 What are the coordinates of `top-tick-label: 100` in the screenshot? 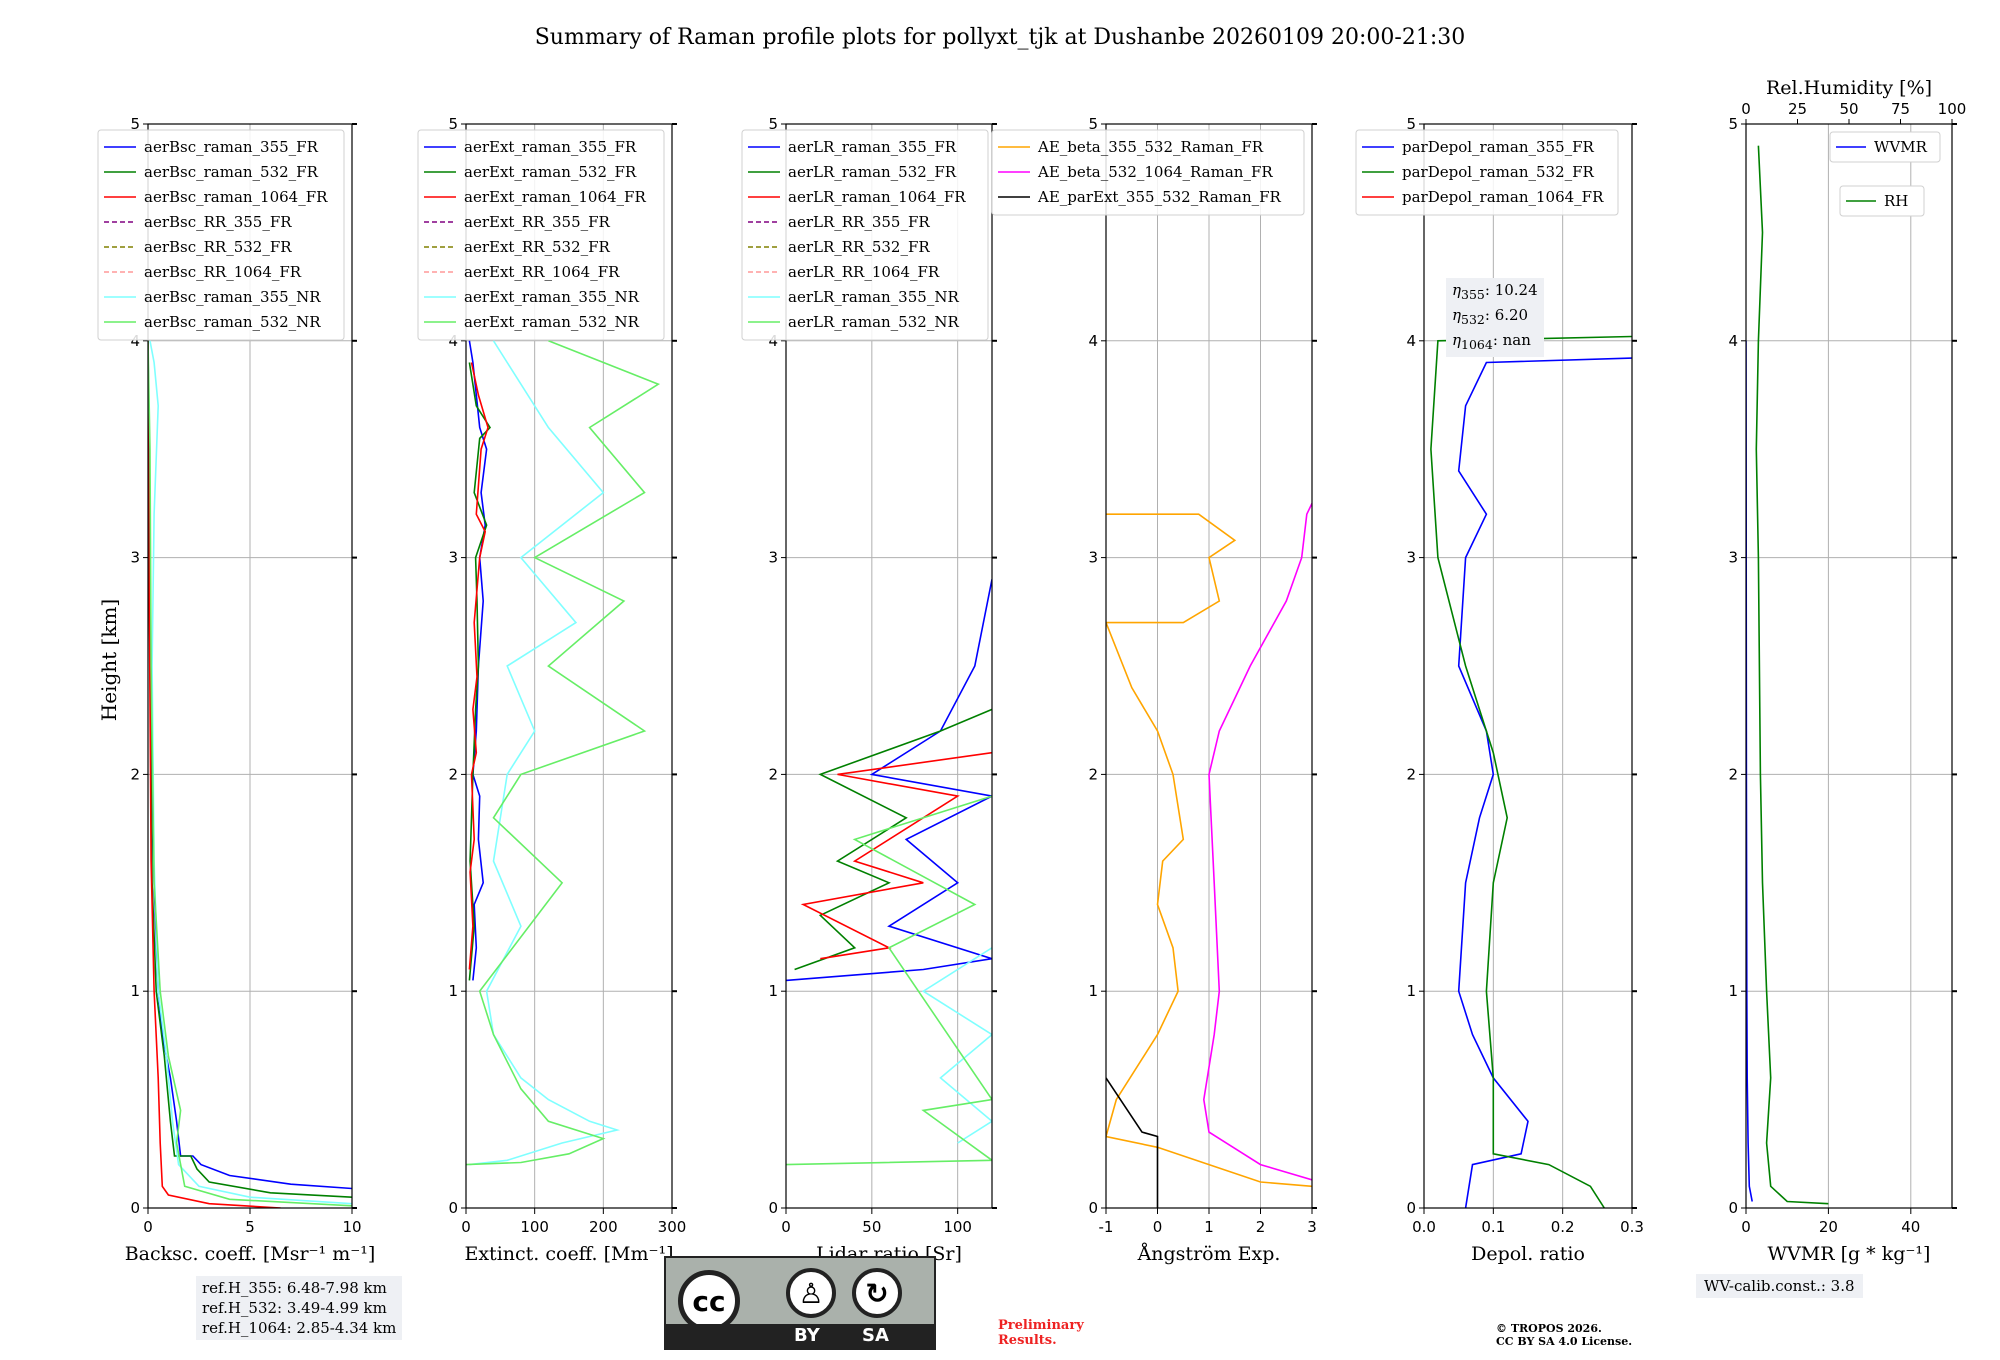 It's located at (1952, 109).